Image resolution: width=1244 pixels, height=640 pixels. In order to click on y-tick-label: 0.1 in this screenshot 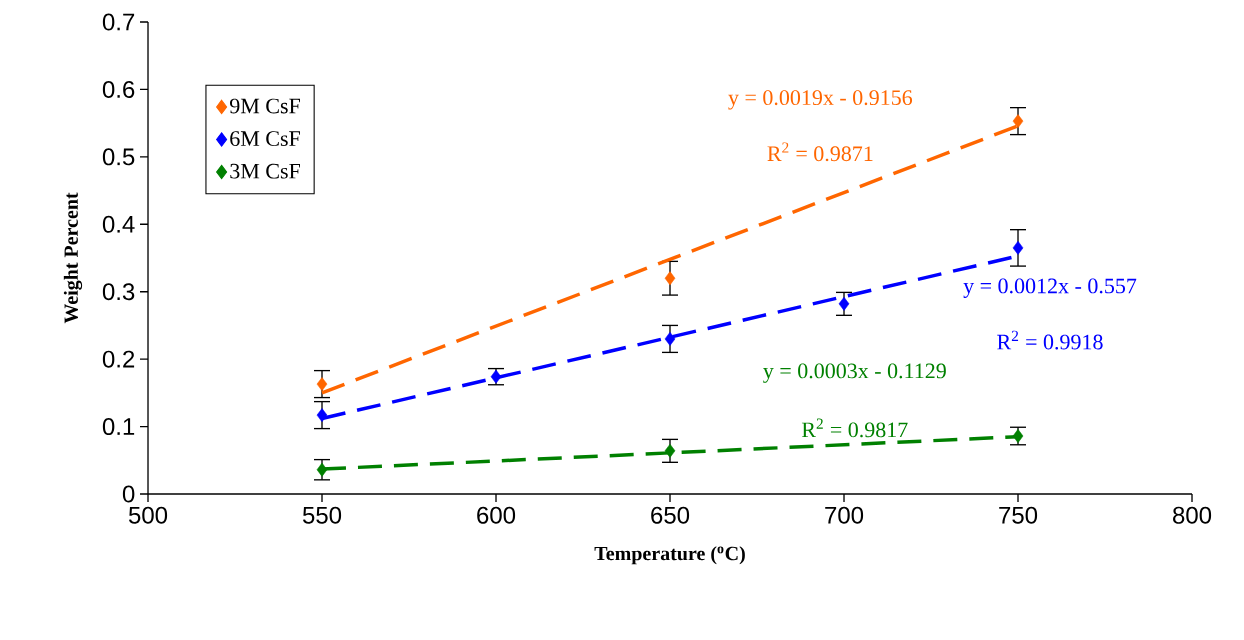, I will do `click(118, 427)`.